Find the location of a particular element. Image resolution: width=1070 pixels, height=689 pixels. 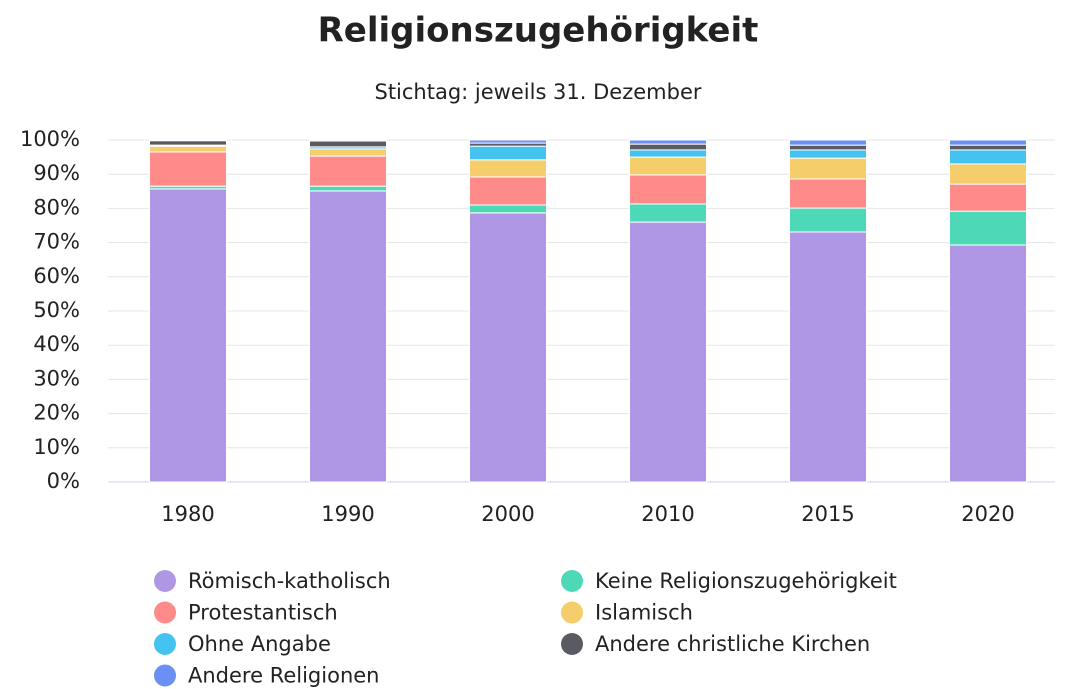

y-tick-label: 40% is located at coordinates (56, 344).